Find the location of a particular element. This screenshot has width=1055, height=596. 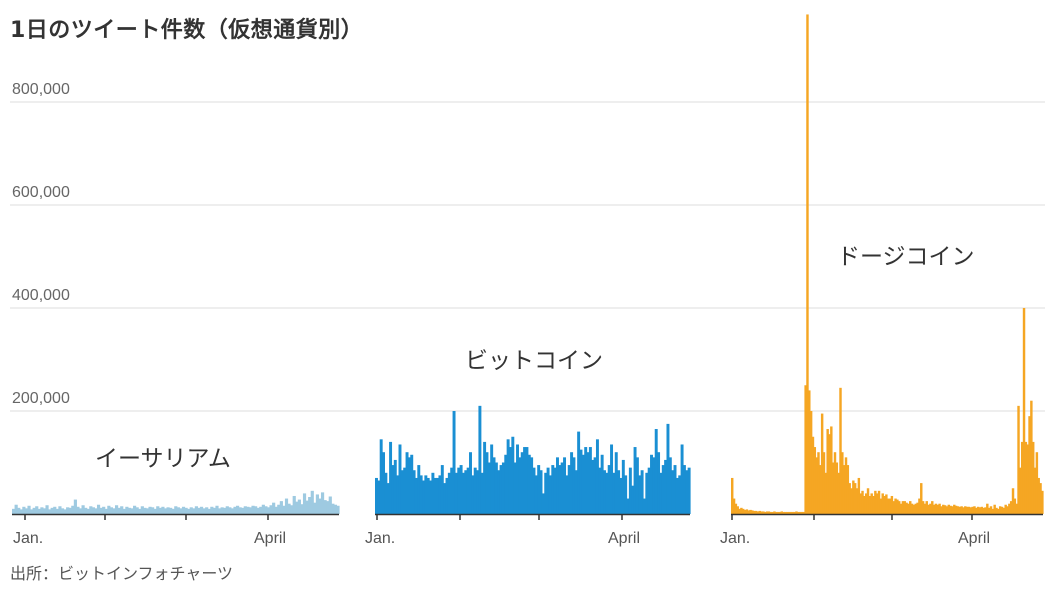

y-tick-label: 400,000 is located at coordinates (41, 295).